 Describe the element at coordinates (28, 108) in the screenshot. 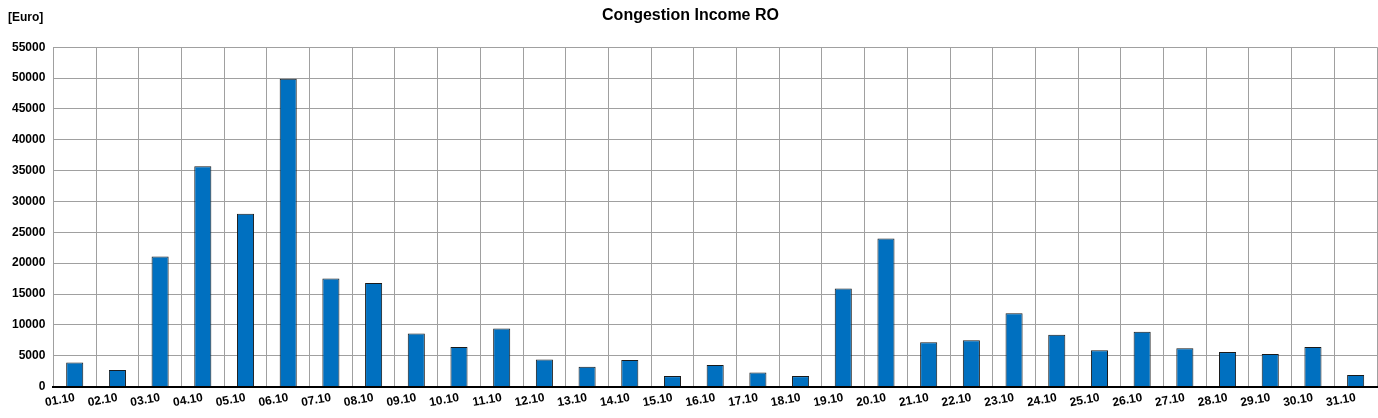

I see `y-tick-label: 45000` at that location.